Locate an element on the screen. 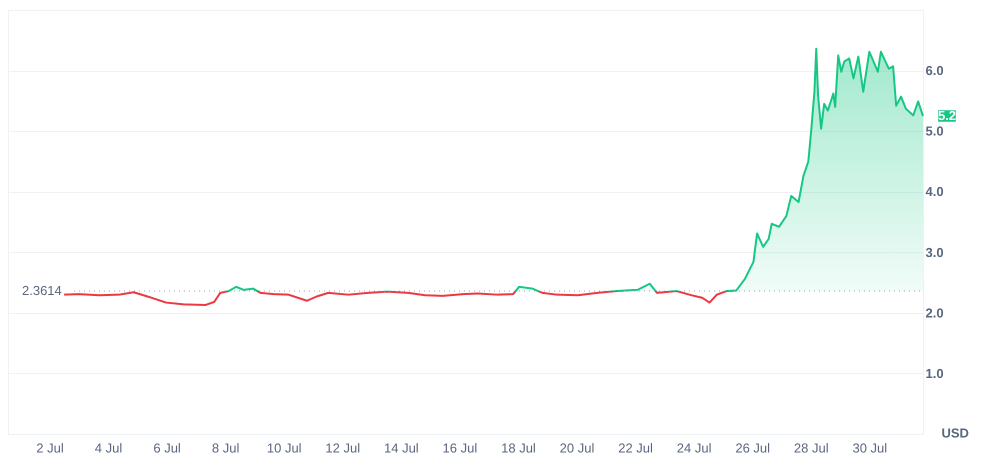  y-tick-label: 3.0 is located at coordinates (935, 252).